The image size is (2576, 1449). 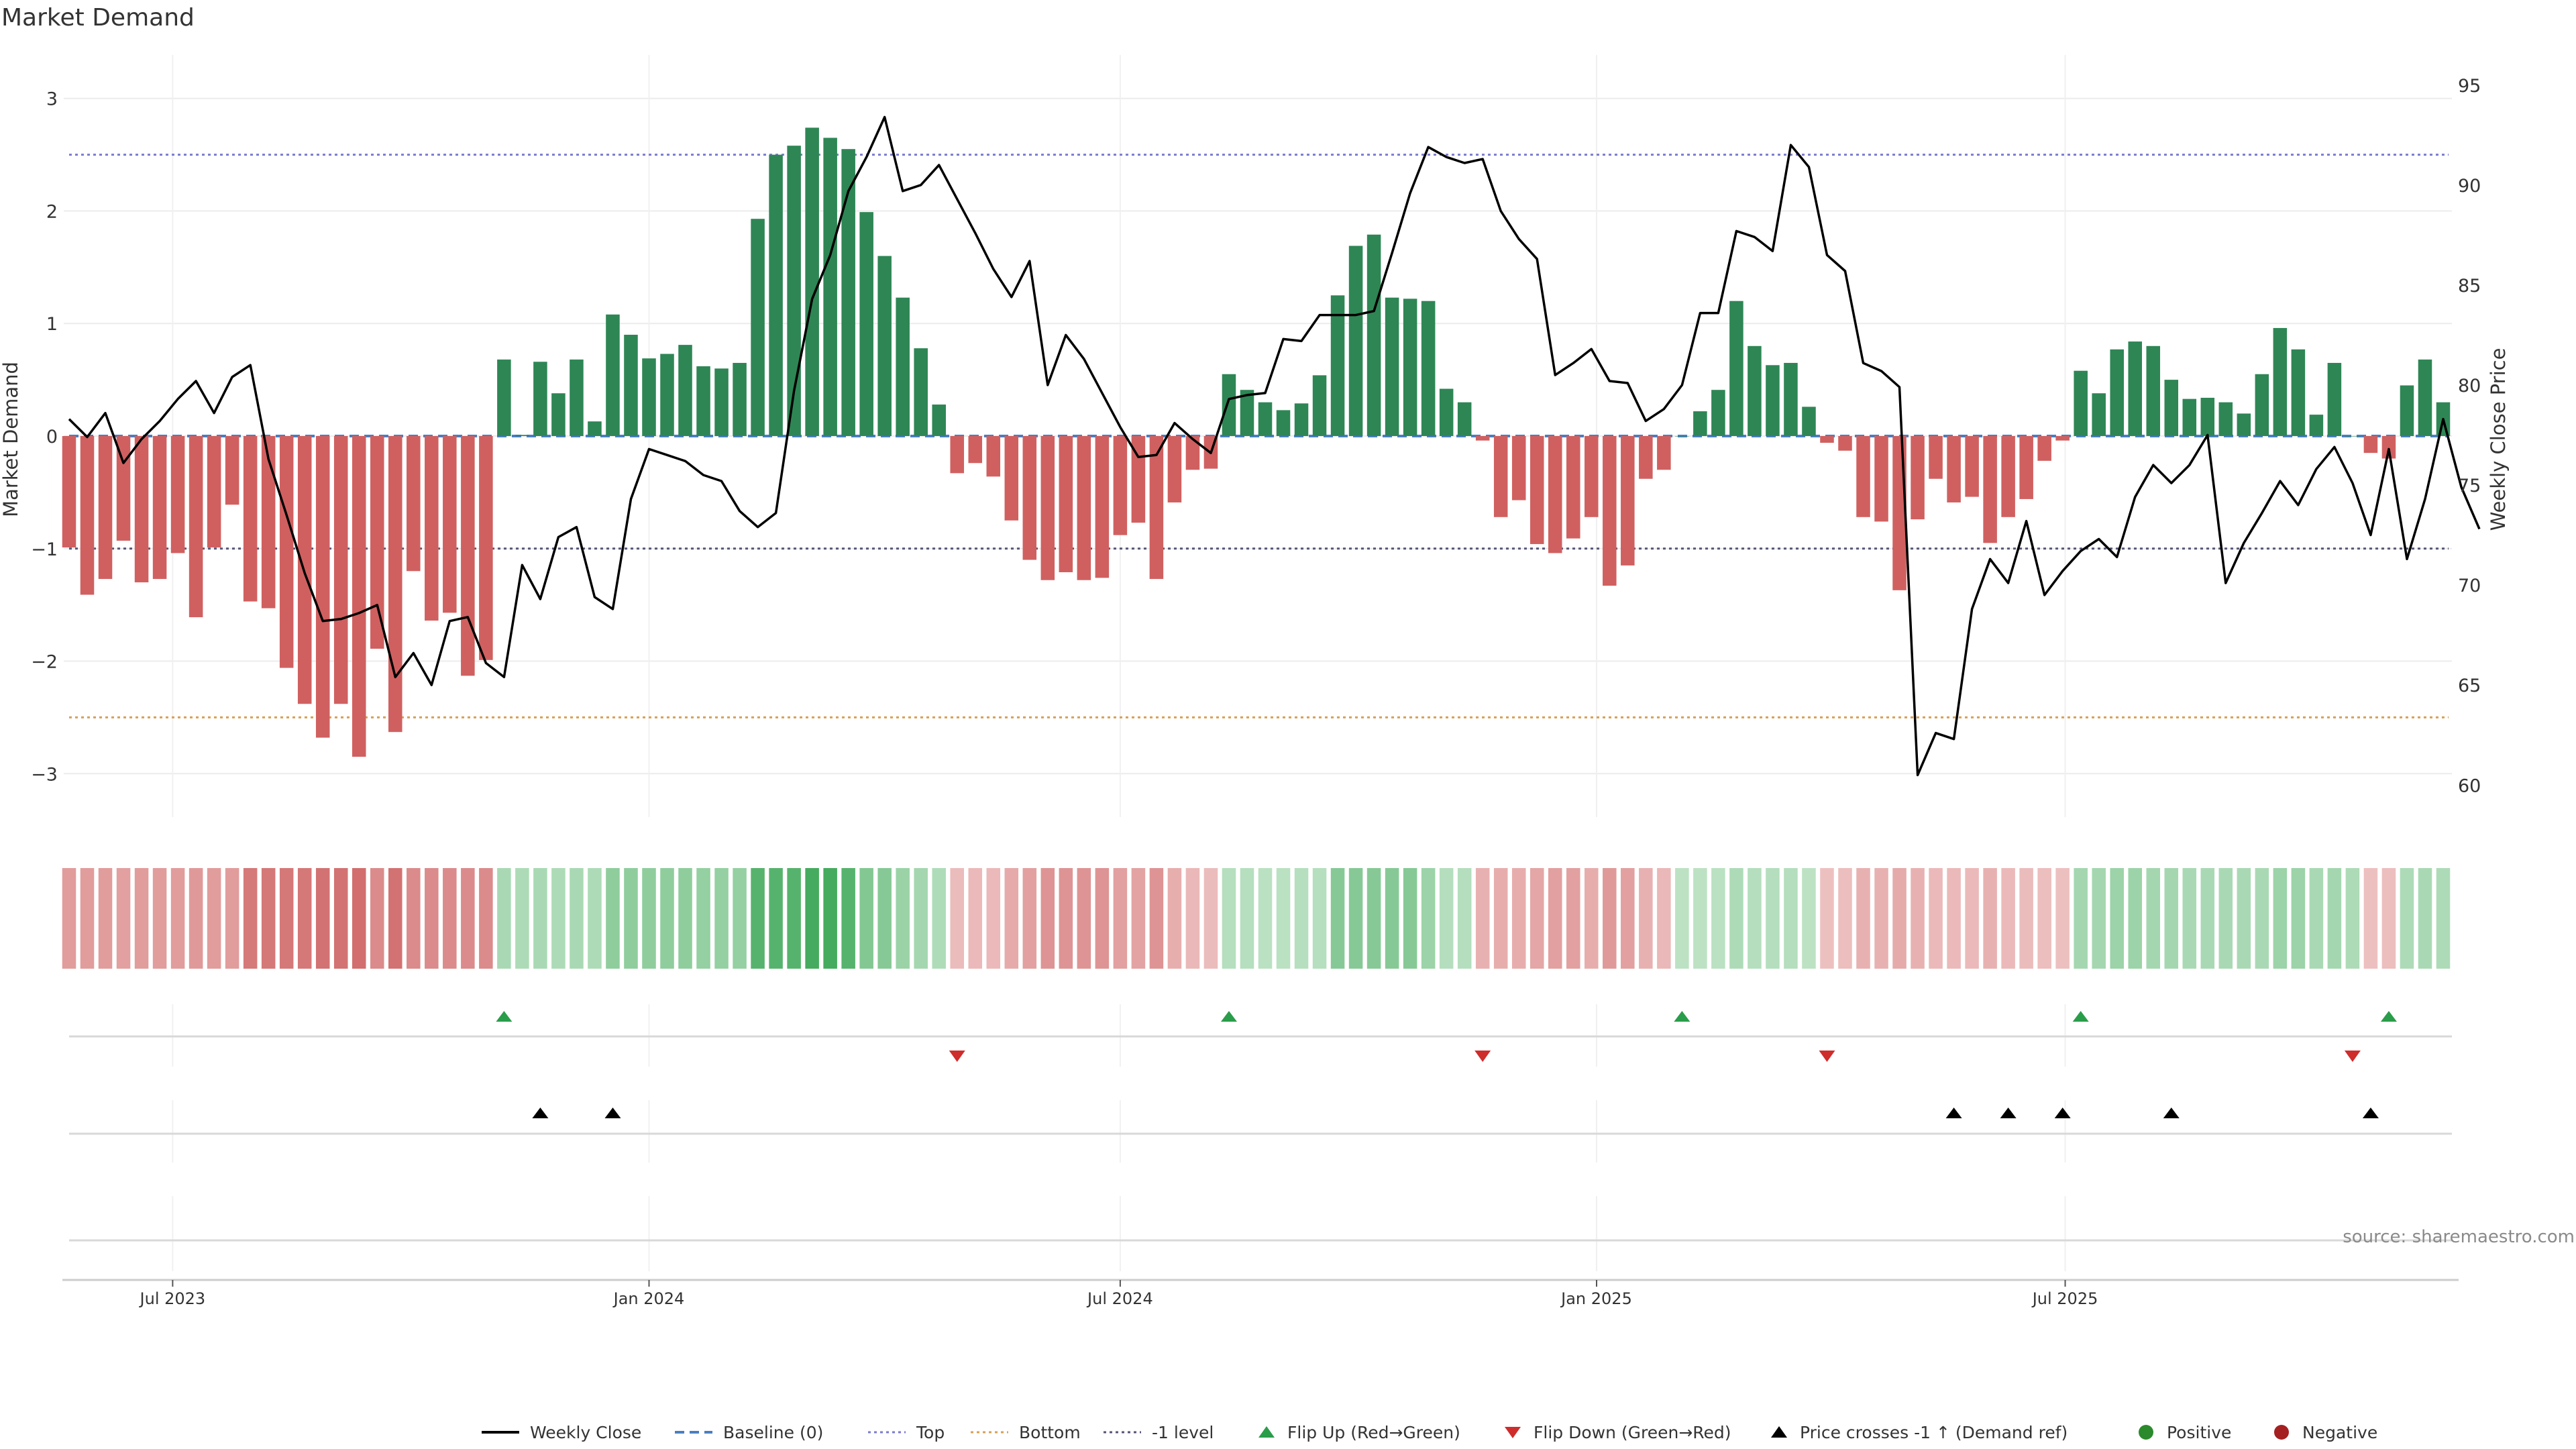 I want to click on legend-item: Baseline (0), so click(x=749, y=1432).